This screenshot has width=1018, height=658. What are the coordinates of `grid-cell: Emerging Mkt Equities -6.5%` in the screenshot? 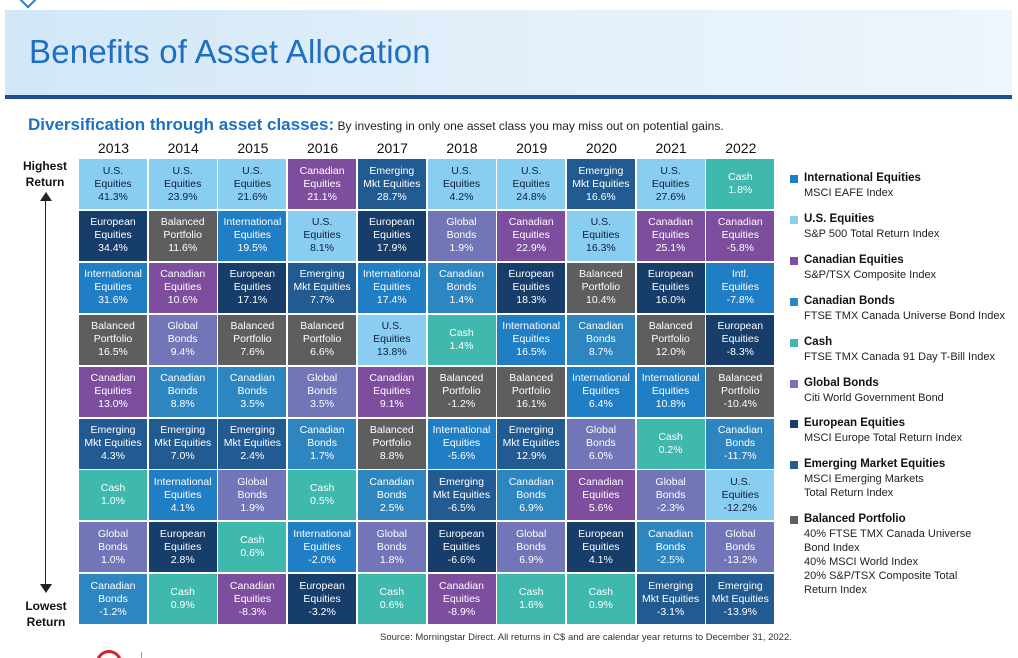 It's located at (461, 495).